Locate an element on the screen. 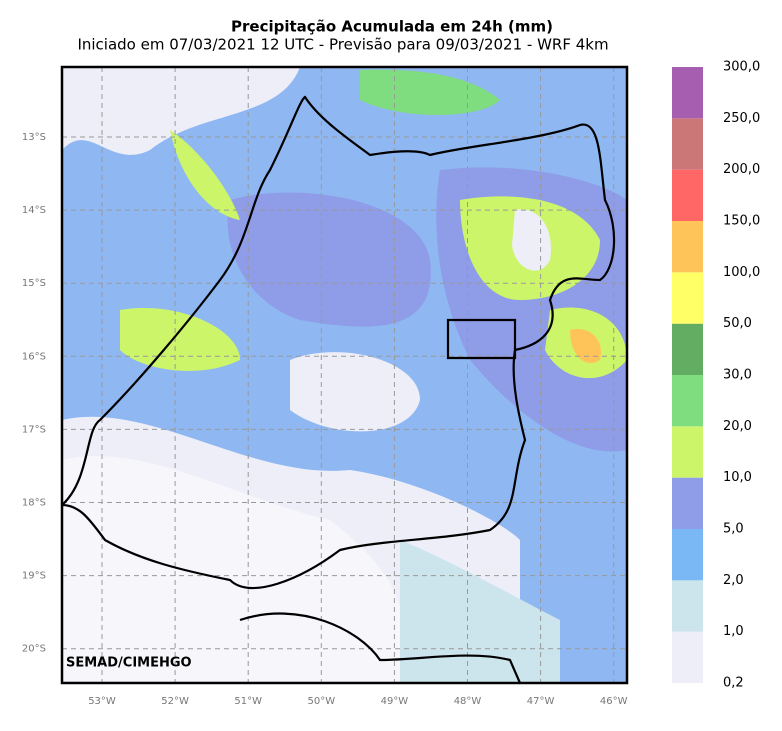 The width and height of the screenshot is (782, 731). lon-label: 50°W is located at coordinates (321, 701).